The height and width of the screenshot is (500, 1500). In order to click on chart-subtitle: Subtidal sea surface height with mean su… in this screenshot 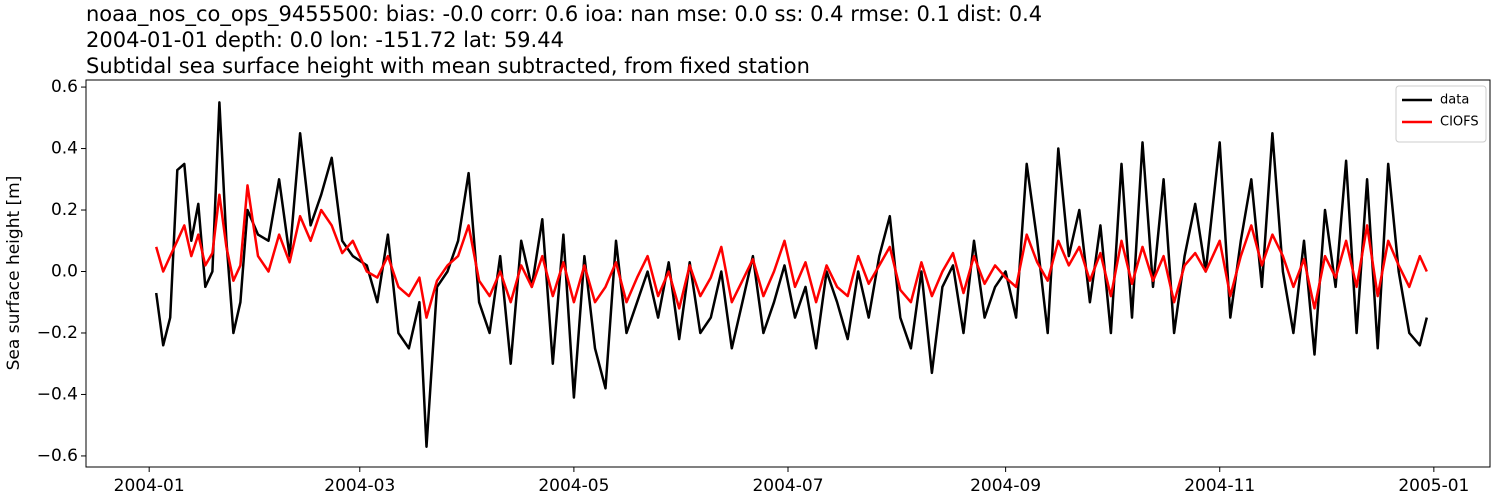, I will do `click(448, 66)`.